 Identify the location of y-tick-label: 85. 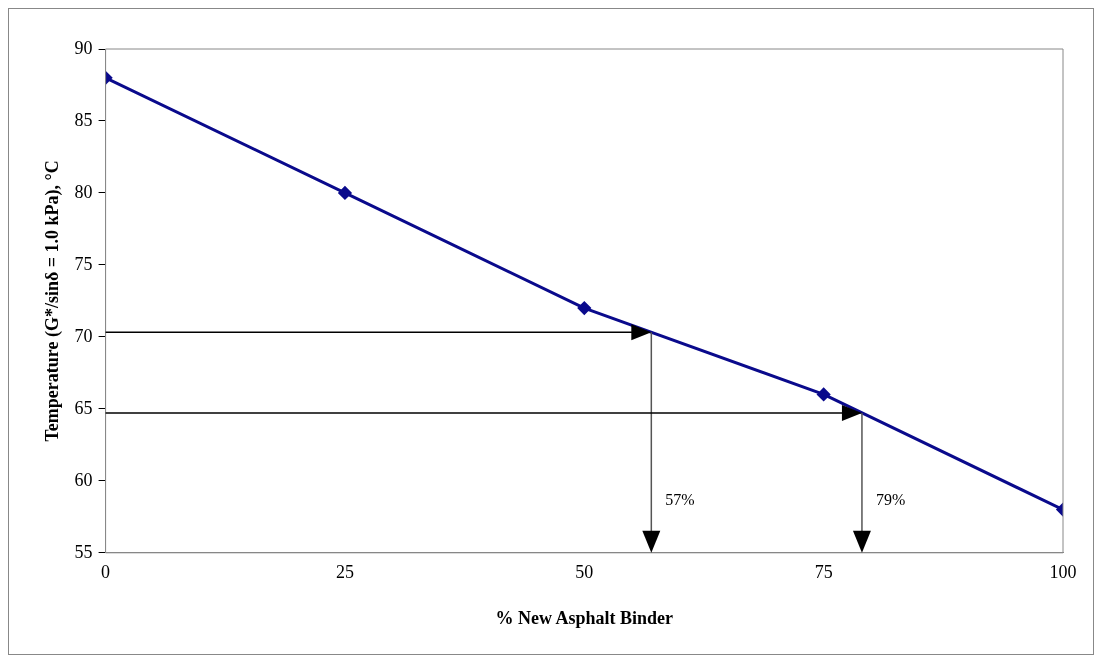
(83, 119).